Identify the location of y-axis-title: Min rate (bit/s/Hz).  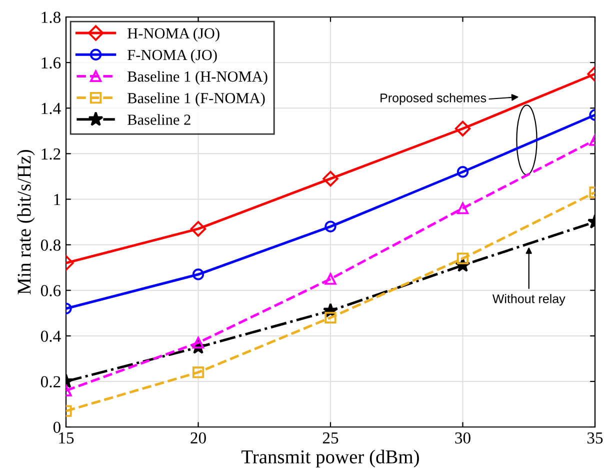
(26, 222).